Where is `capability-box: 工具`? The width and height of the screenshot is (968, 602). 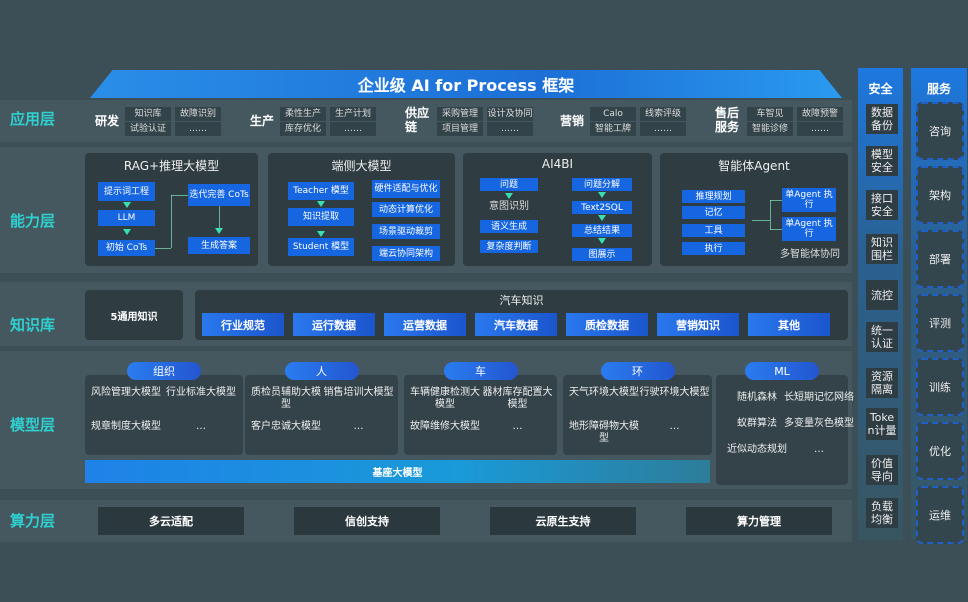
capability-box: 工具 is located at coordinates (713, 230).